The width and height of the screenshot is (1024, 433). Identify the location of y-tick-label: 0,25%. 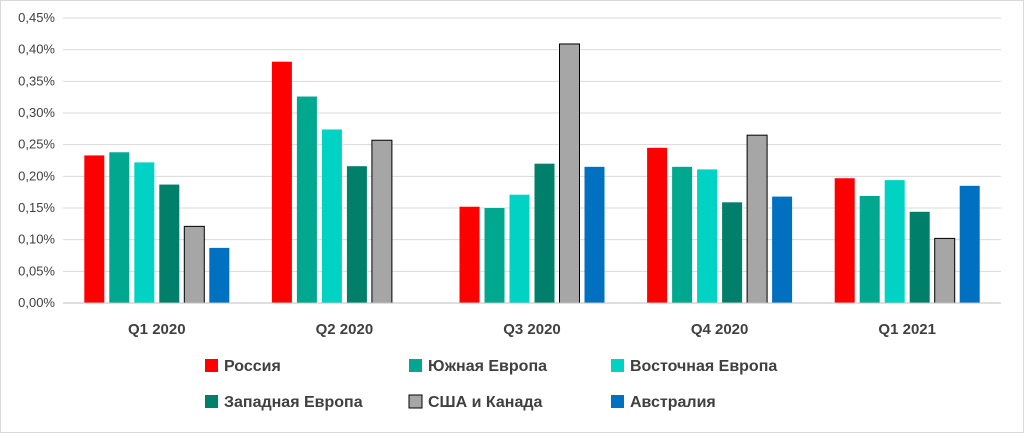
(36, 144).